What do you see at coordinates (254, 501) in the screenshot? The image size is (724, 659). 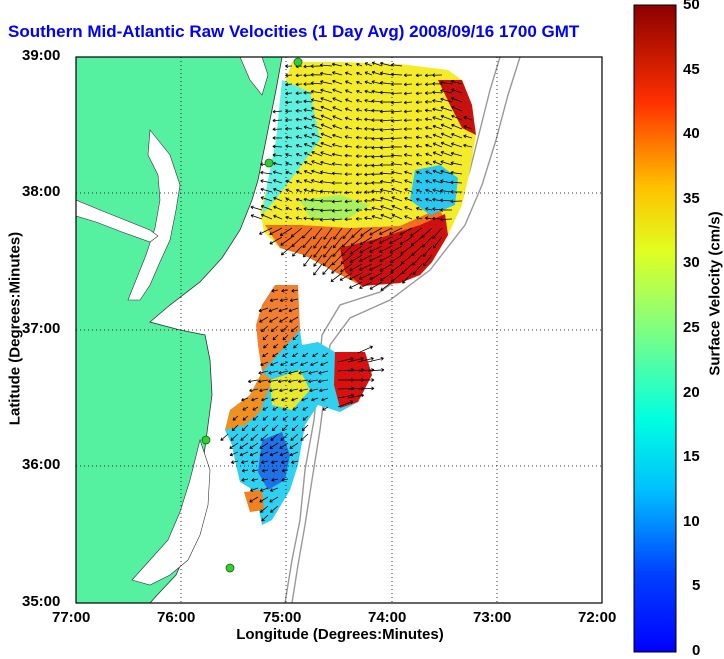 I see `velocity-field-south-tip` at bounding box center [254, 501].